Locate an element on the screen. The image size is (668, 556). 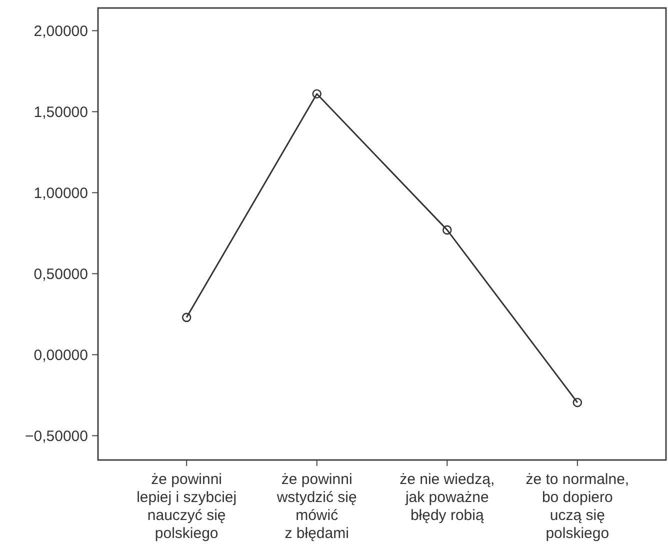
y-tick-label: 2,00000 is located at coordinates (61, 31).